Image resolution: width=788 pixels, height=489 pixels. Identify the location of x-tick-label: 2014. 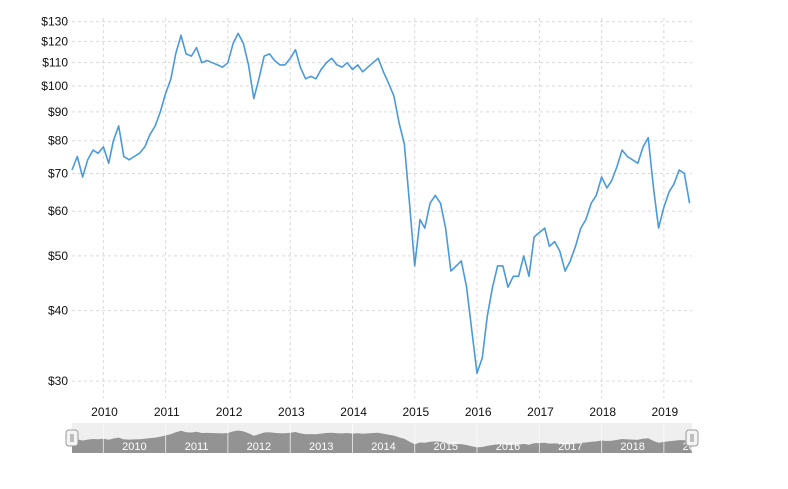
(353, 412).